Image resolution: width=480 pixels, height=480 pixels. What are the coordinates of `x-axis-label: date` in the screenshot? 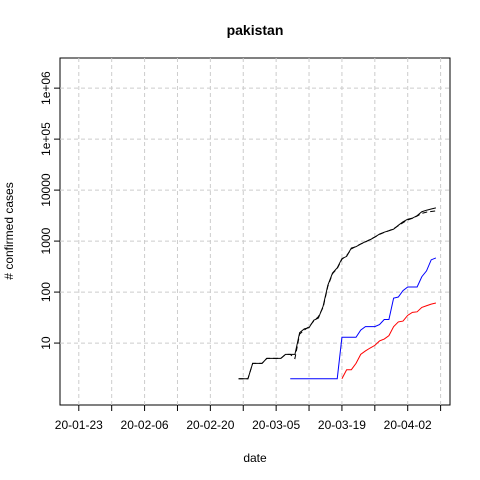 It's located at (255, 458).